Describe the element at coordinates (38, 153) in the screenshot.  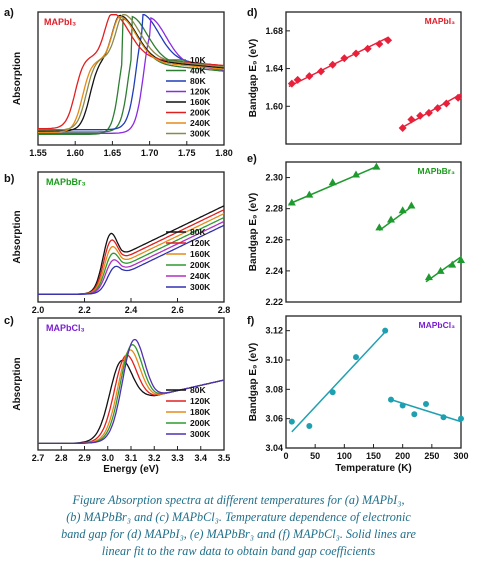
I see `x-tick-label: 1.55` at that location.